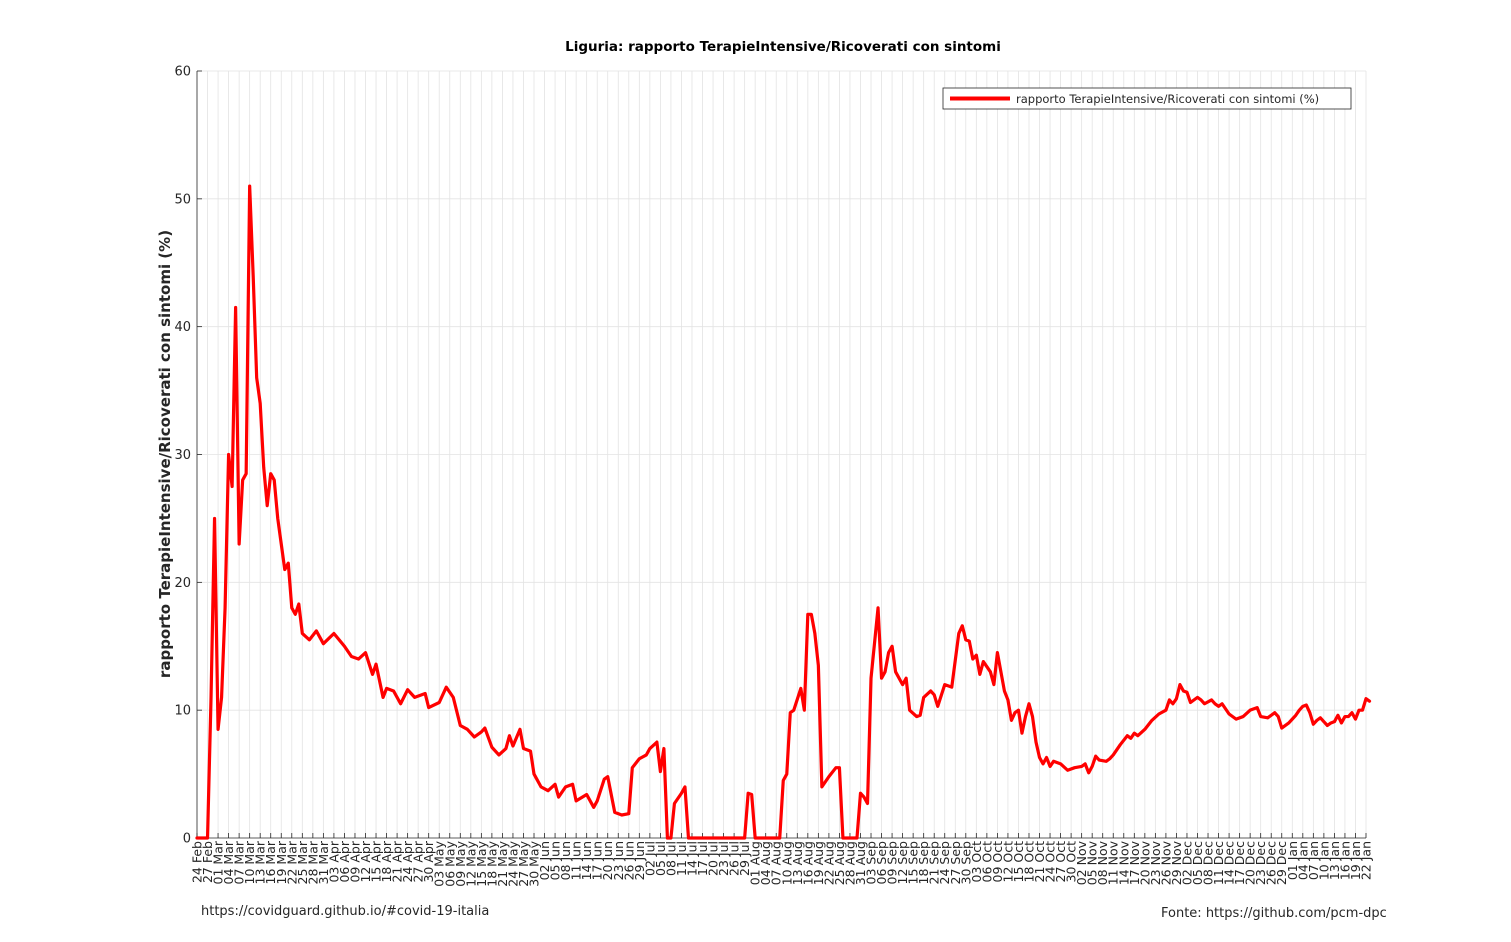  Describe the element at coordinates (397, 861) in the screenshot. I see `x-tick-label: 21 Apr` at that location.